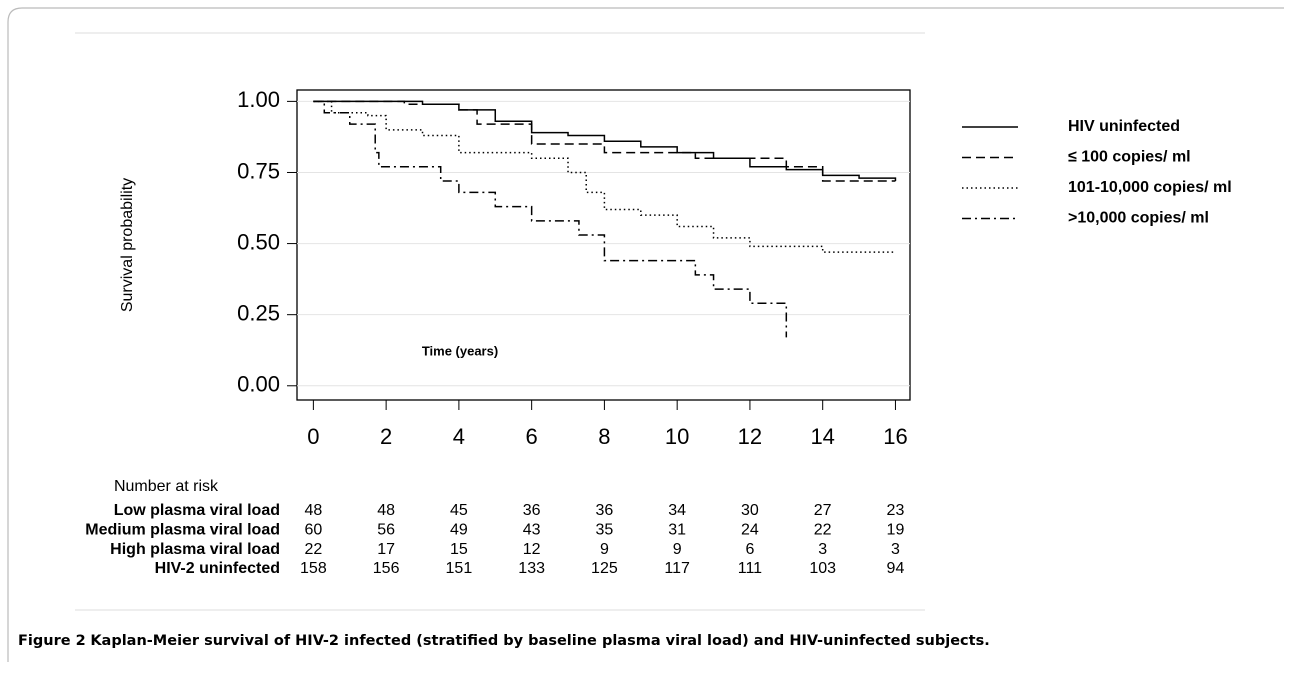 The image size is (1292, 681). Describe the element at coordinates (313, 436) in the screenshot. I see `x-tick-label: 0` at that location.